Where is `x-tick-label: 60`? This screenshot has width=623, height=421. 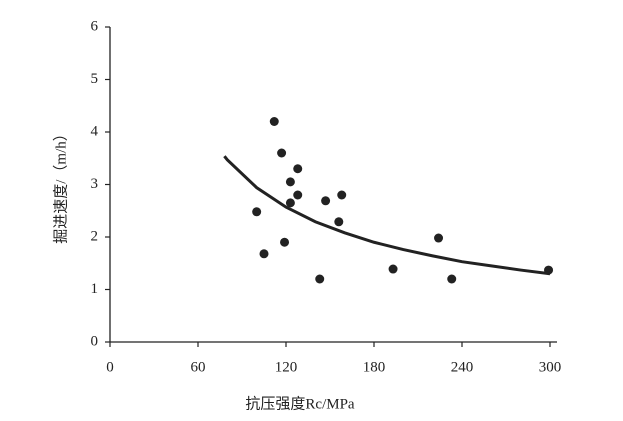 x-tick-label: 60 is located at coordinates (198, 367).